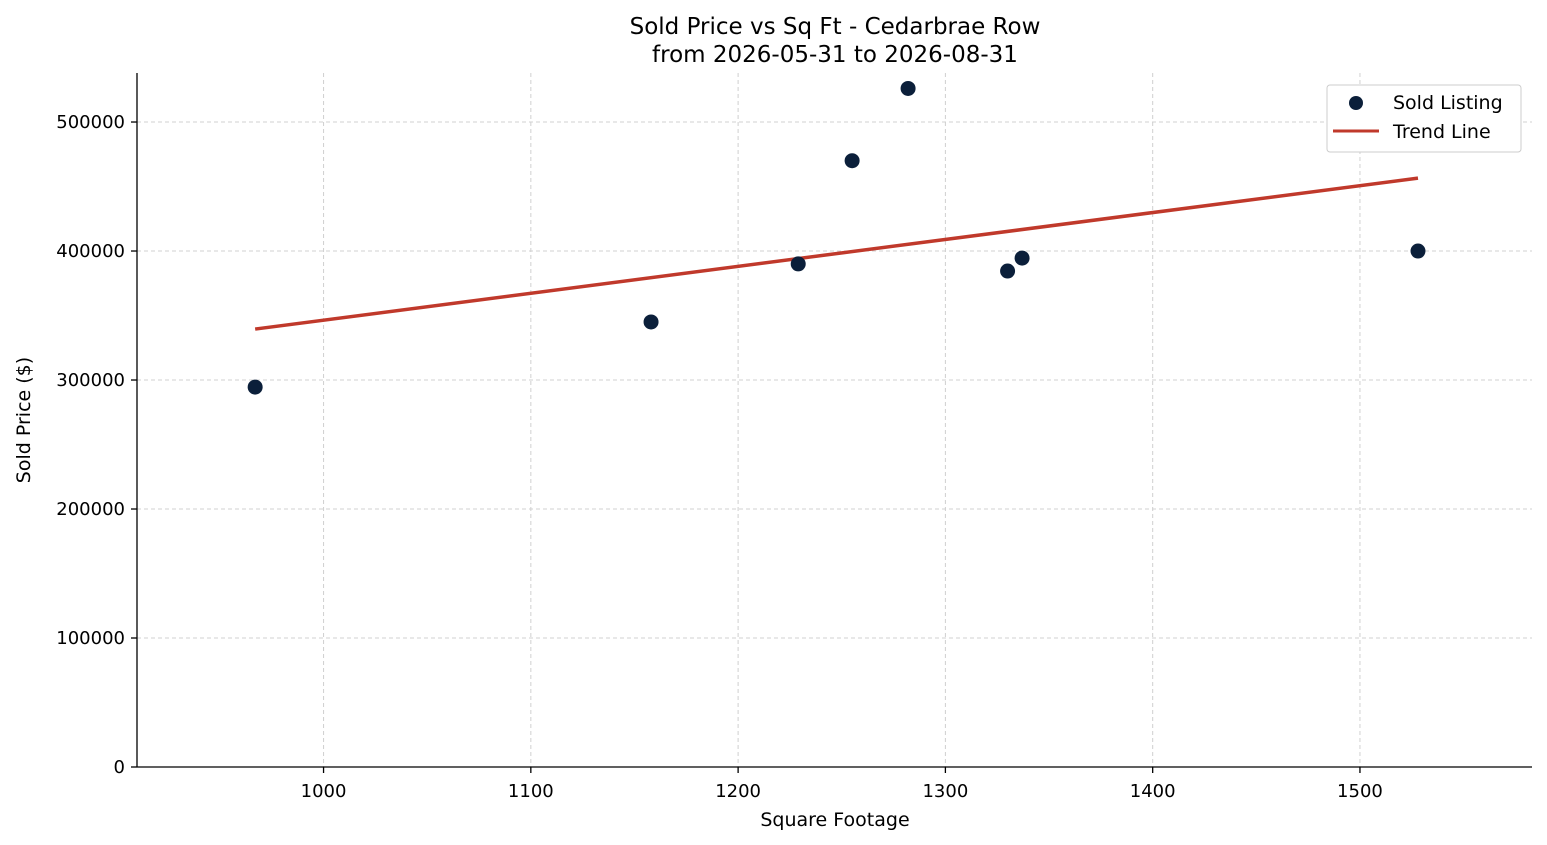  I want to click on y-tick-label: 0, so click(119, 767).